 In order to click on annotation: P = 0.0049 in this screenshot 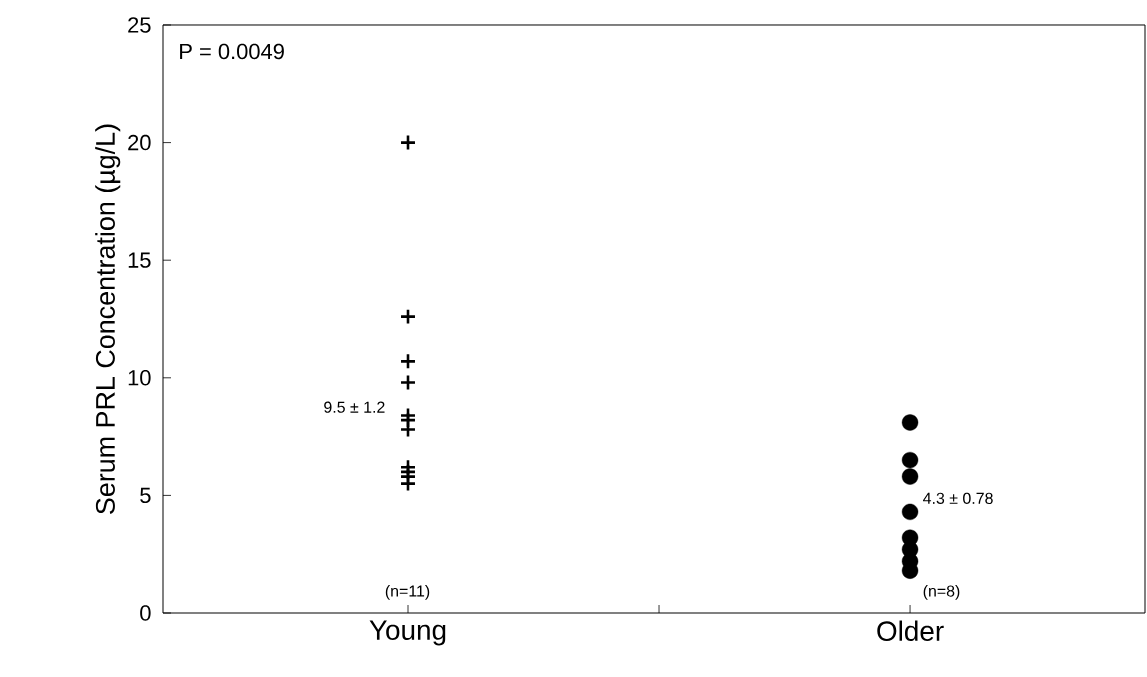, I will do `click(232, 51)`.